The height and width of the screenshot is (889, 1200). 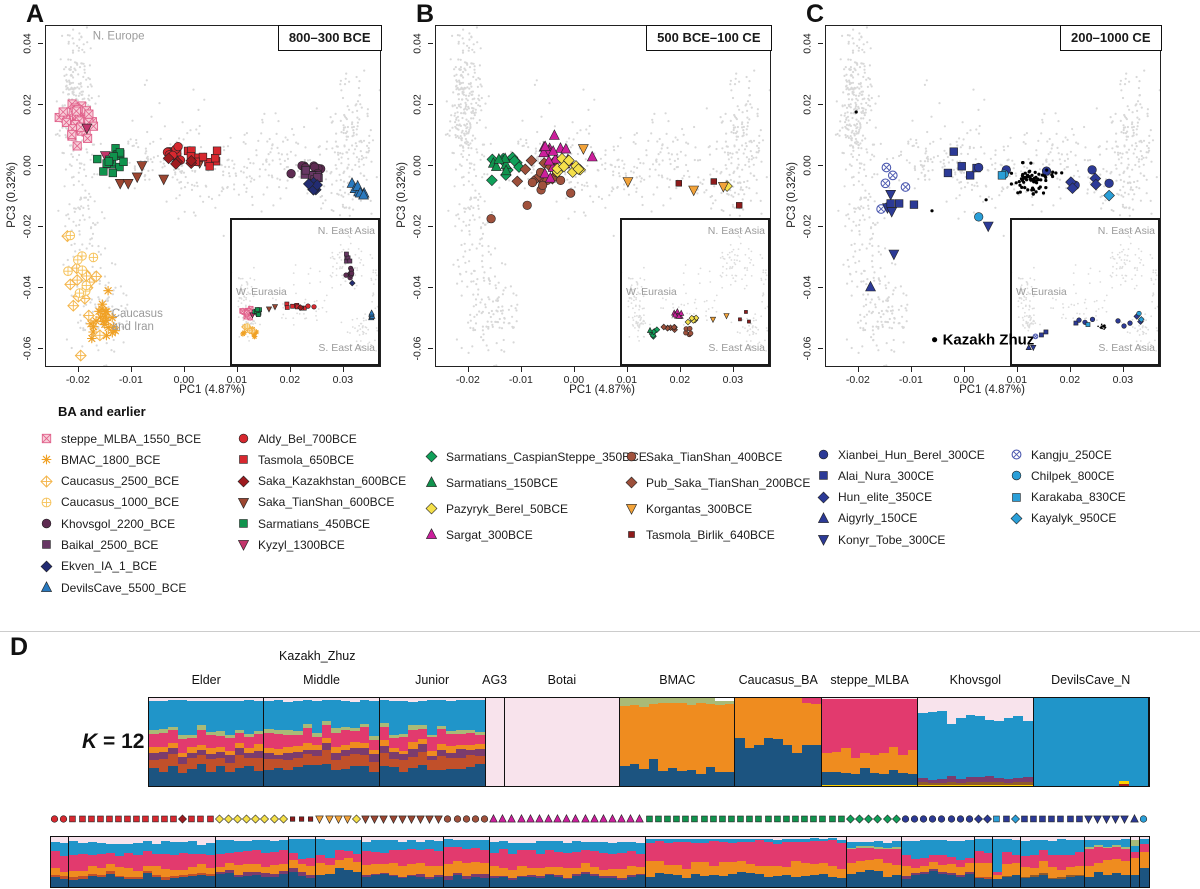 I want to click on k-equals-12-label: K = 12, so click(x=113, y=742).